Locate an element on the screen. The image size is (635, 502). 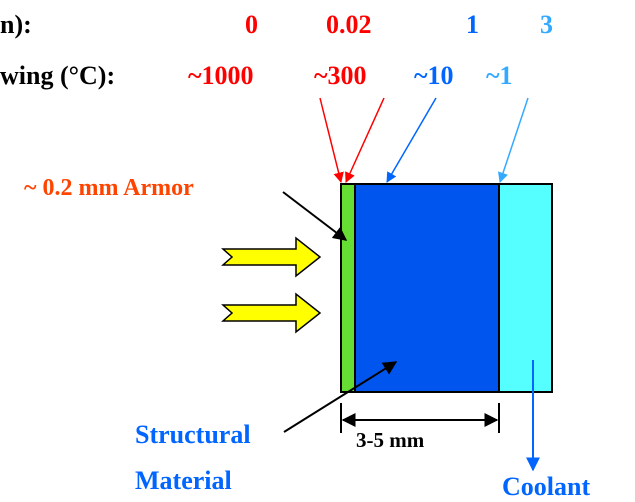
depth-value-3: 3 is located at coordinates (546, 24).